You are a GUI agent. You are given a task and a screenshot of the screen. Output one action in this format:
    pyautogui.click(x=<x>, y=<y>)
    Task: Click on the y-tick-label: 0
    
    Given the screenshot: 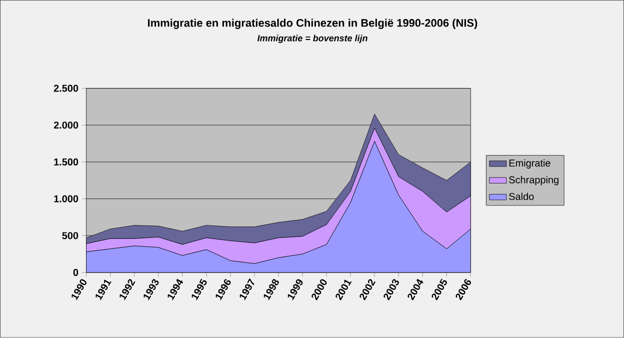 What is the action you would take?
    pyautogui.click(x=75, y=272)
    